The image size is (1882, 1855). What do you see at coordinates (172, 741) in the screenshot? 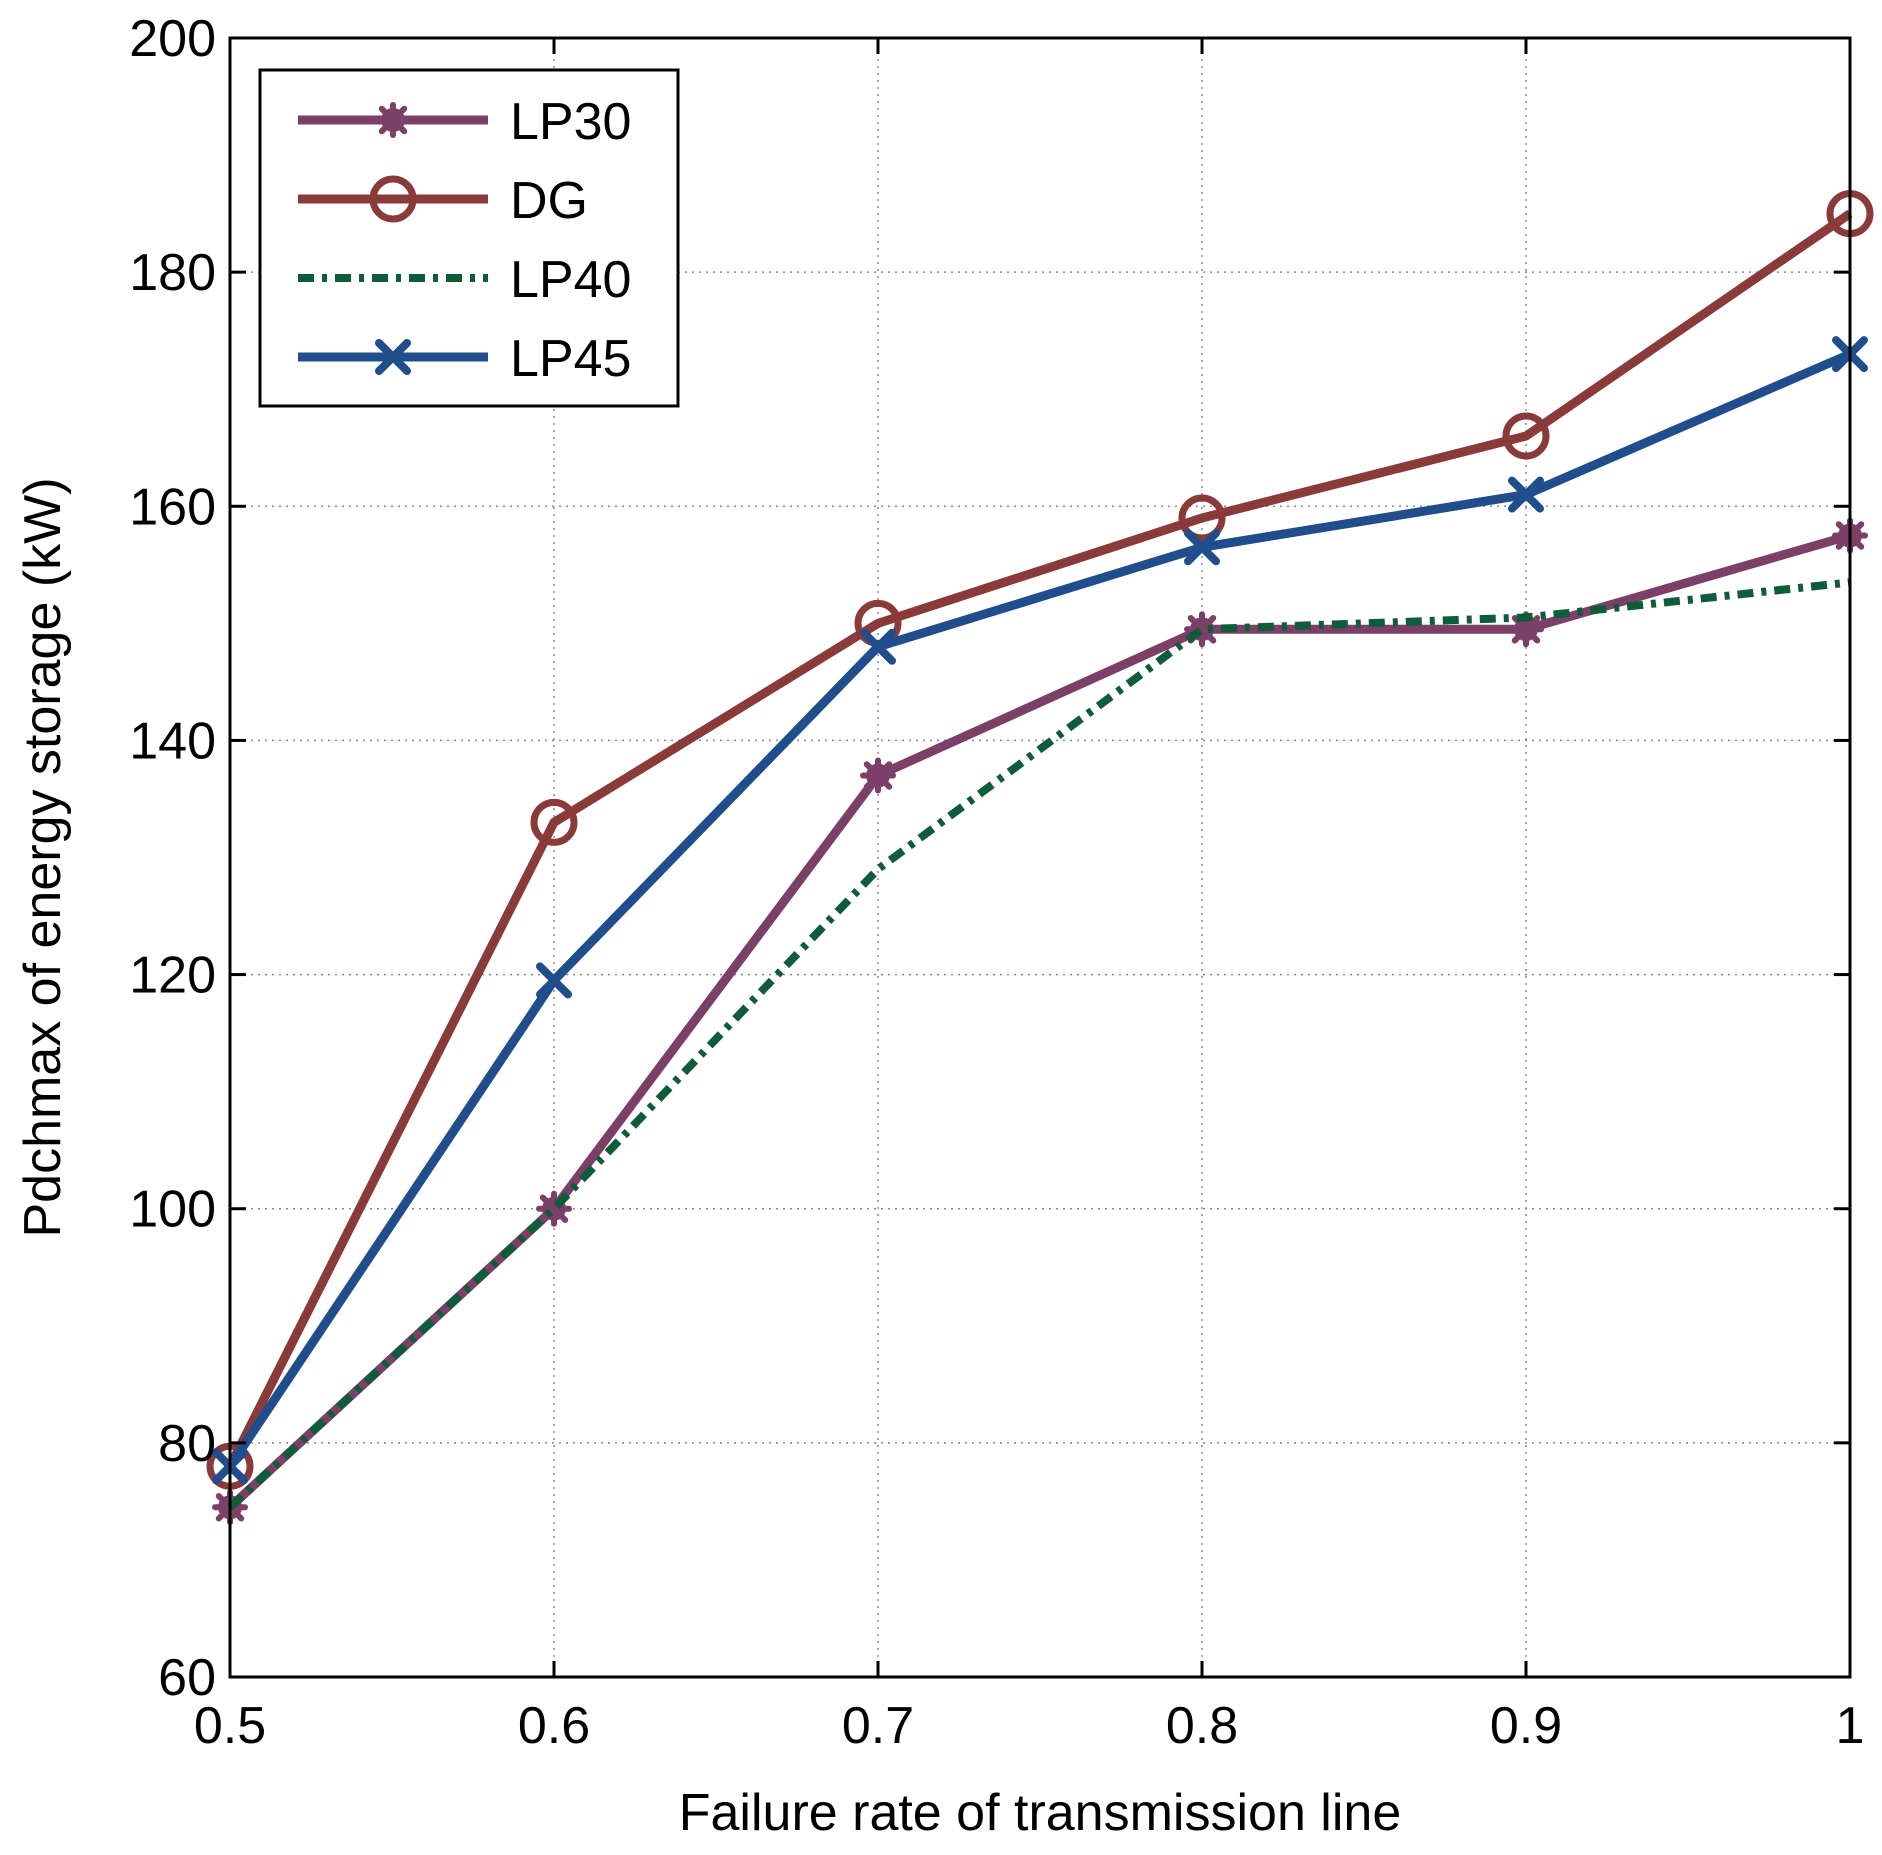
I see `y-tick-label: 140` at bounding box center [172, 741].